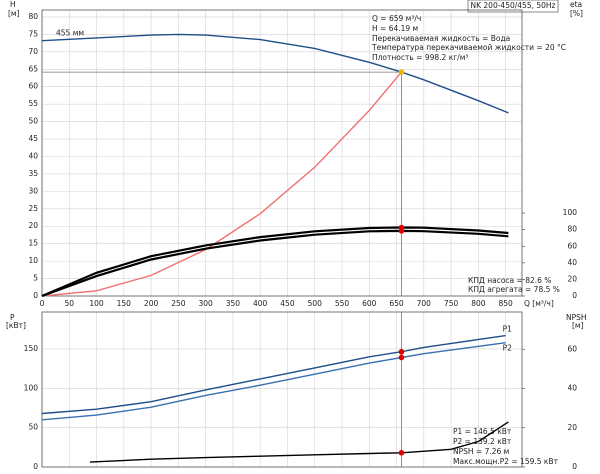  What do you see at coordinates (482, 441) in the screenshot?
I see `annotation: P2 = 139.2 кВт` at bounding box center [482, 441].